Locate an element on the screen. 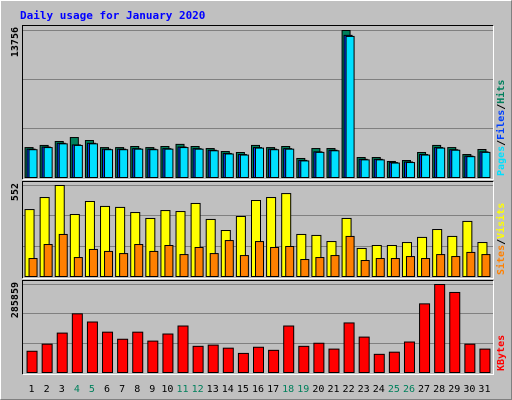 This screenshot has width=512, height=400. legend-entry: Sites is located at coordinates (501, 260).